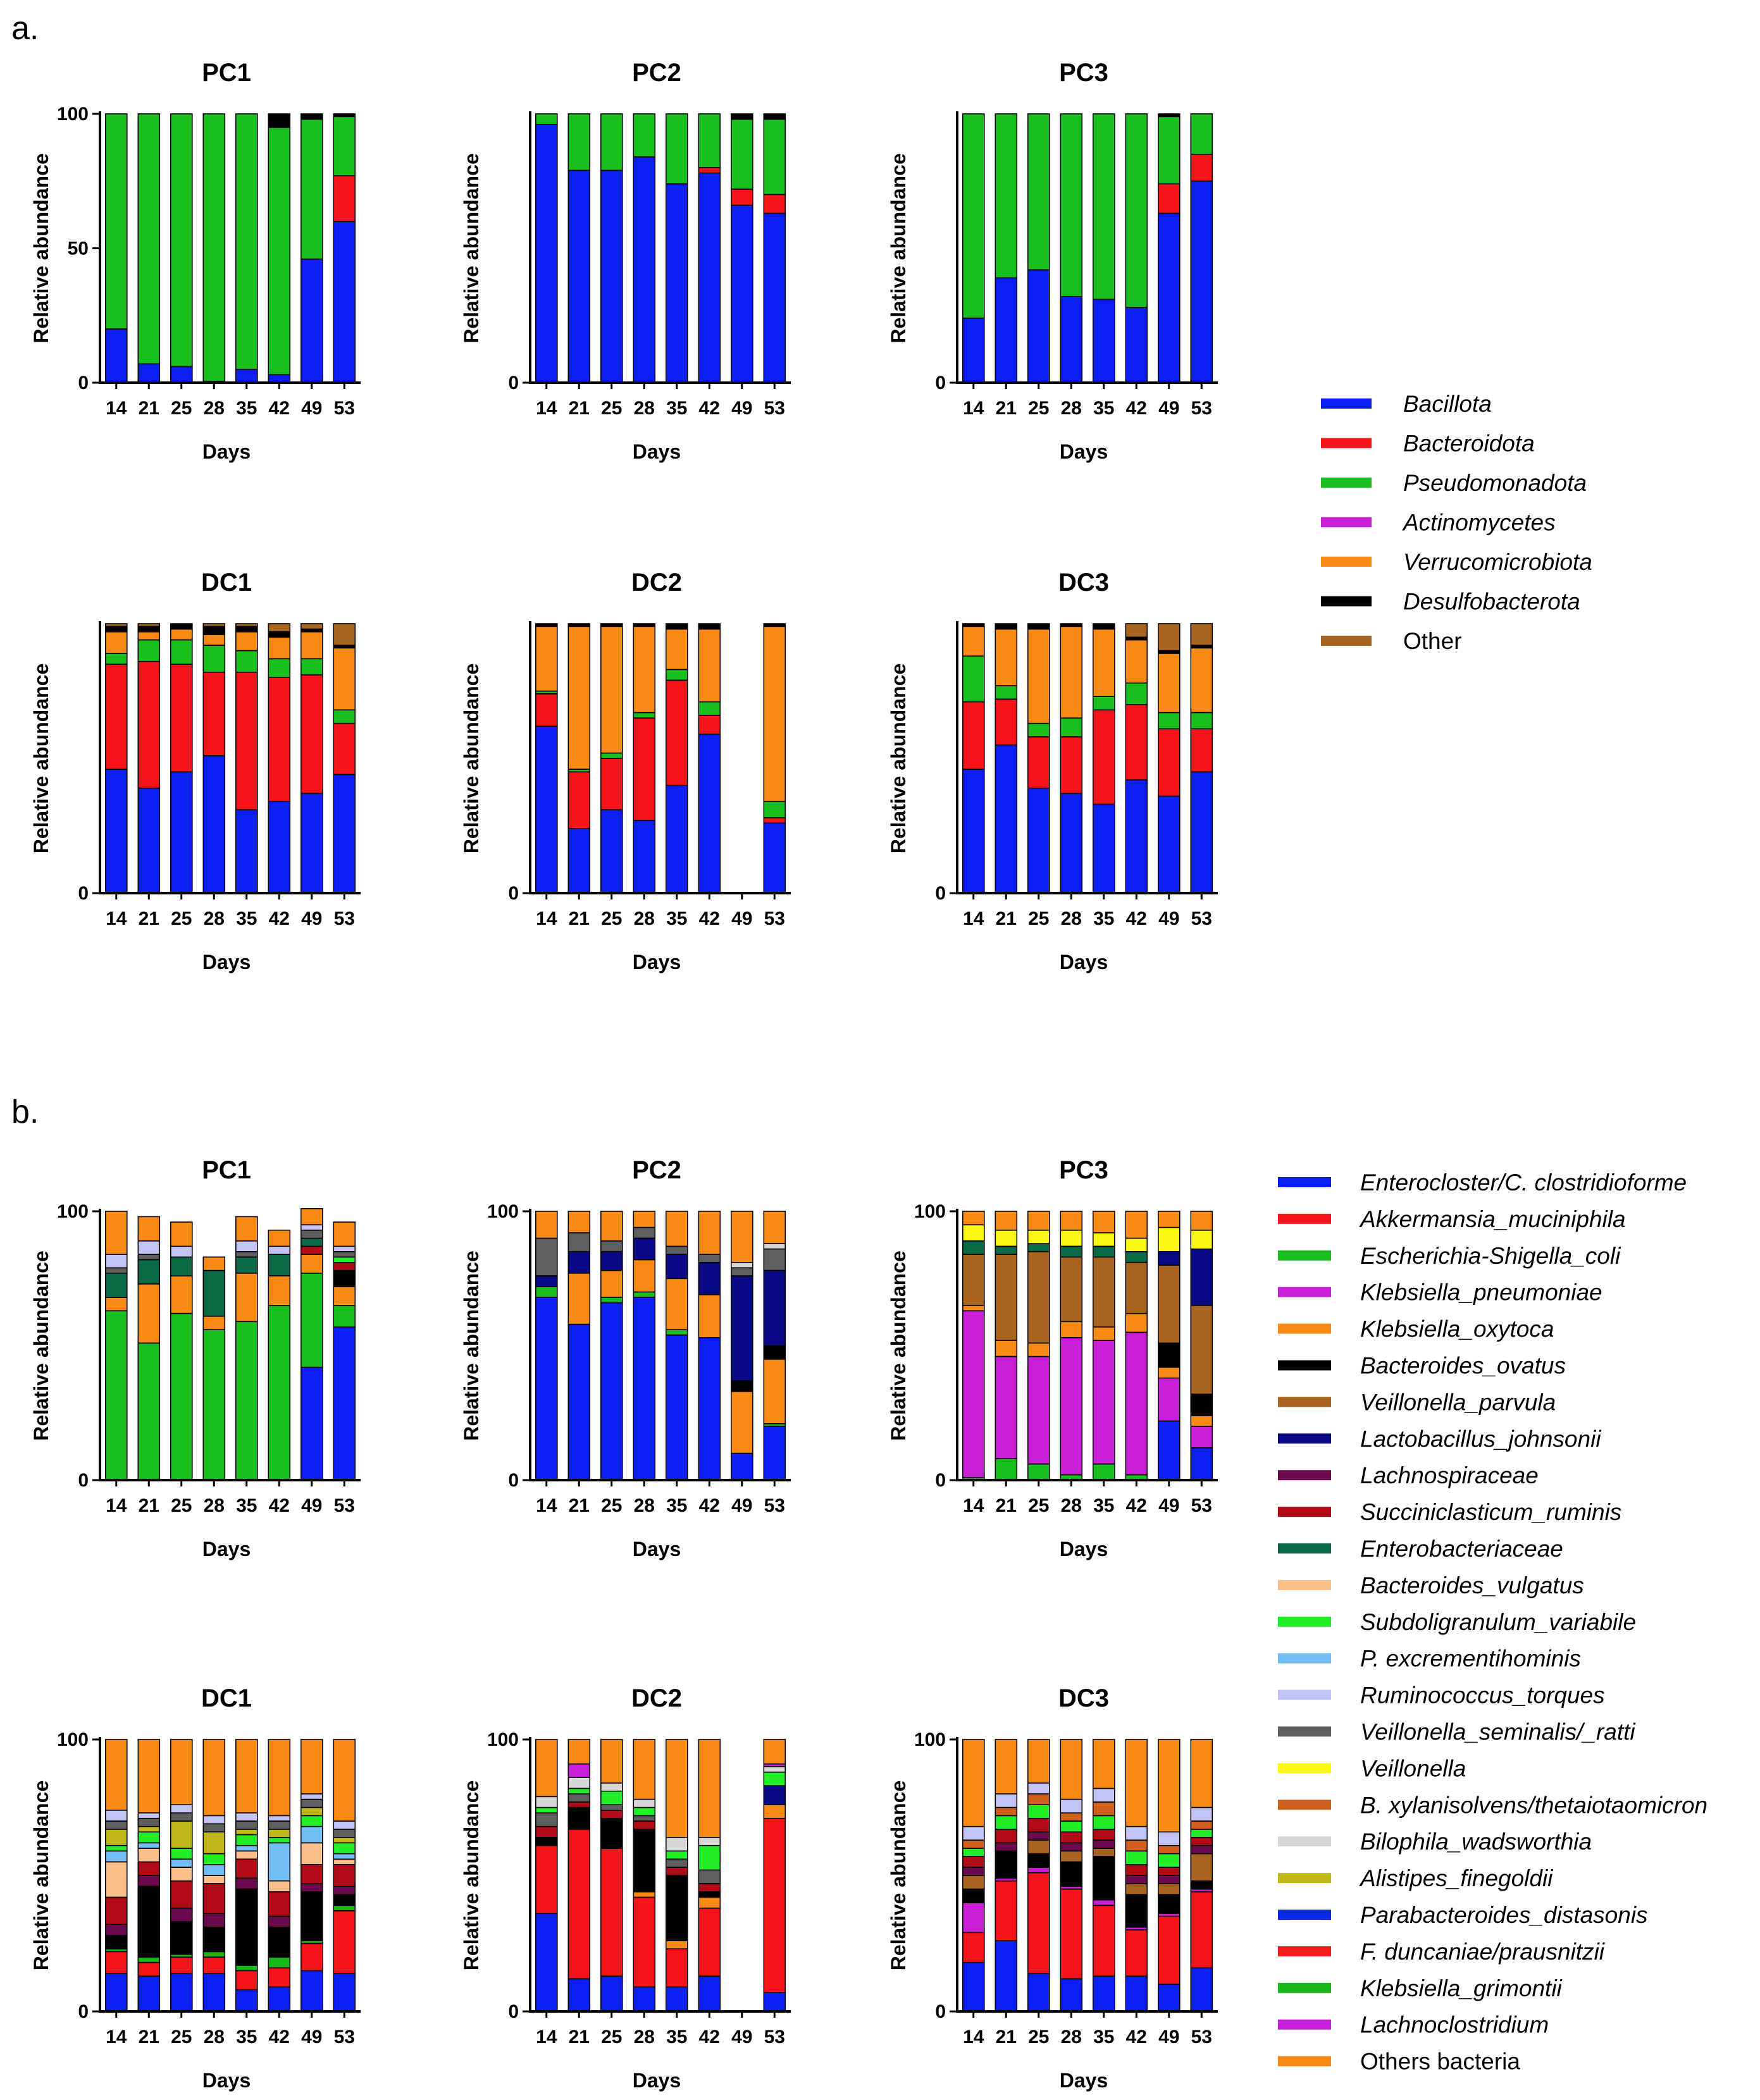 Image resolution: width=1760 pixels, height=2100 pixels. I want to click on legend-swatch-klebsiella-grimontii, so click(1304, 1987).